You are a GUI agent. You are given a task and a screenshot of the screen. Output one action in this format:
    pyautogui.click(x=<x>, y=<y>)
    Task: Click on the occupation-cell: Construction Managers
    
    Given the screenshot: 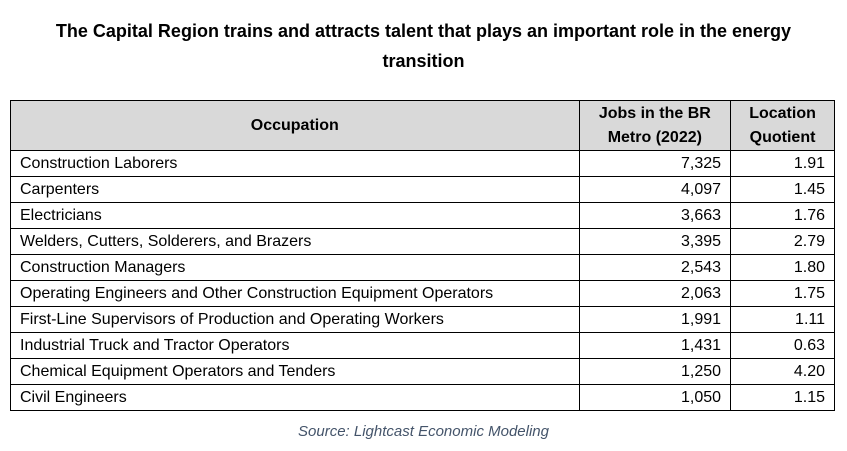 What is the action you would take?
    pyautogui.click(x=295, y=267)
    